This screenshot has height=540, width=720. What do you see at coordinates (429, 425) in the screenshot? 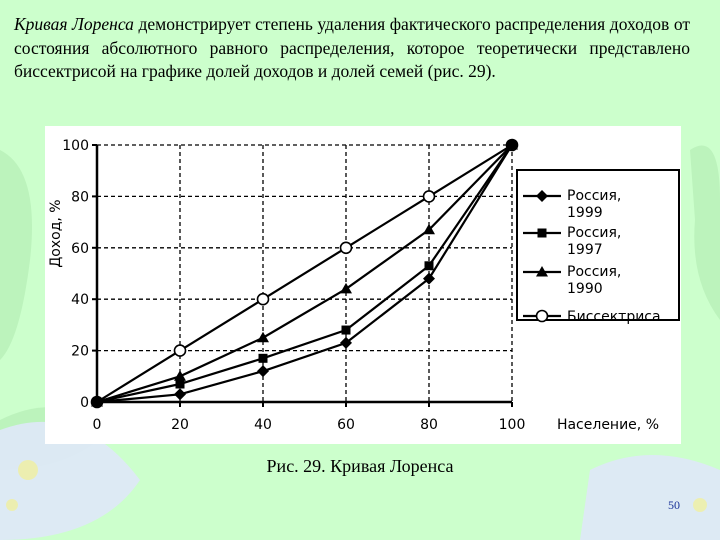
I see `x-tick-label: 80` at bounding box center [429, 425].